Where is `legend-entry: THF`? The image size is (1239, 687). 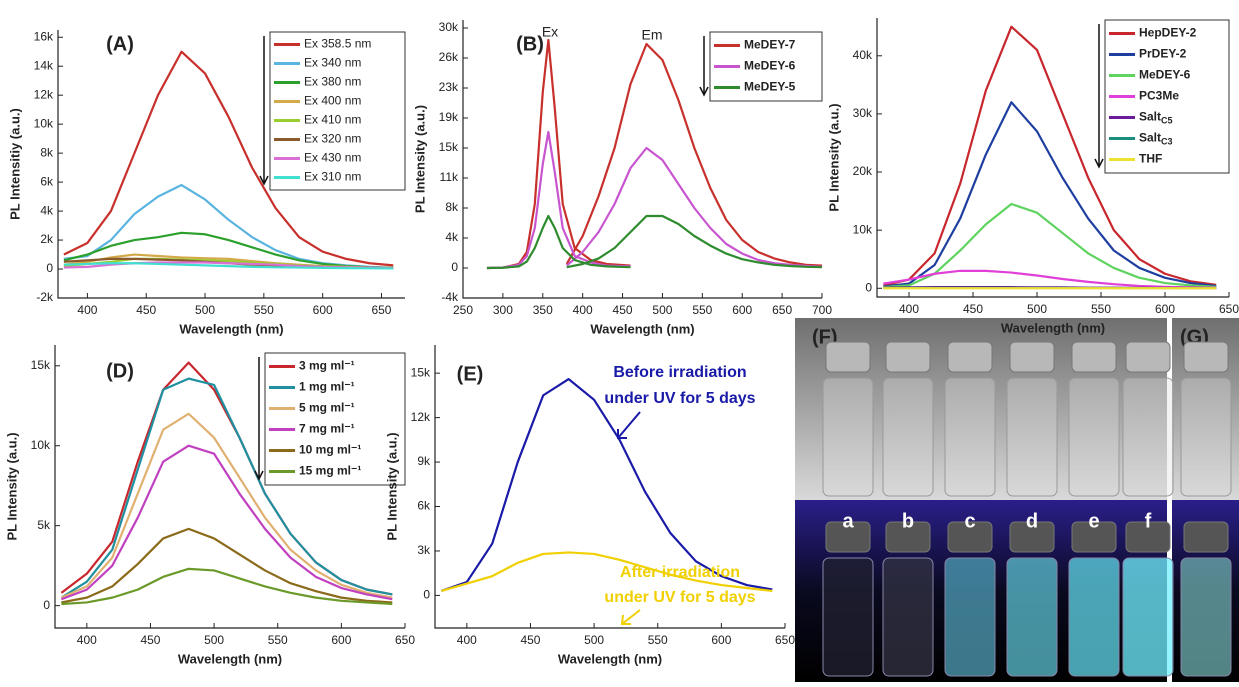
legend-entry: THF is located at coordinates (1150, 159).